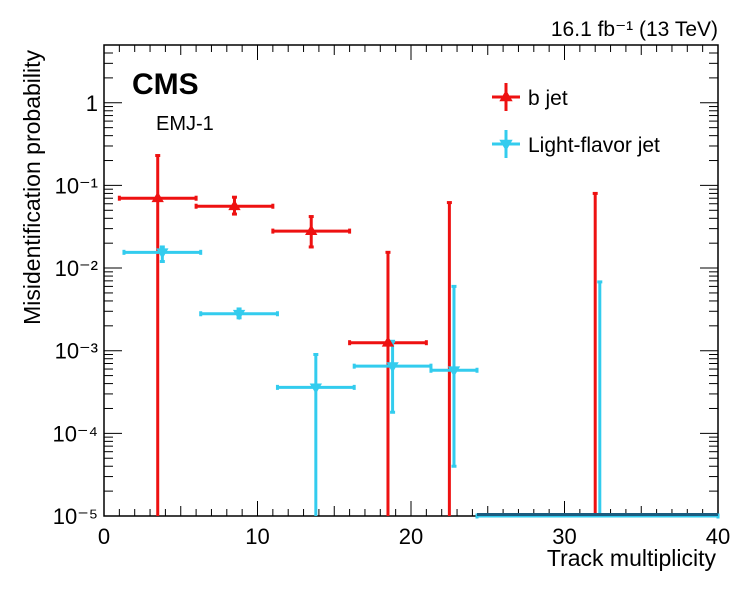 The width and height of the screenshot is (747, 598). What do you see at coordinates (76, 185) in the screenshot?
I see `y-tick-label: 10⁻¹` at bounding box center [76, 185].